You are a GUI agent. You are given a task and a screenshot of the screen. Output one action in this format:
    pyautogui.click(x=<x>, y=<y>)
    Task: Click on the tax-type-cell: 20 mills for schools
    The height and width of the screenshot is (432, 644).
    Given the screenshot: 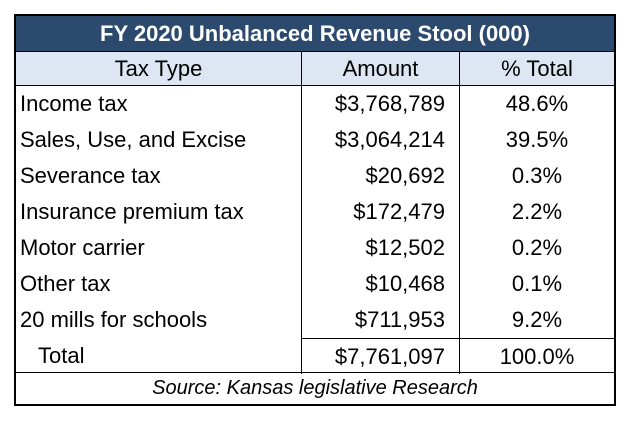 What is the action you would take?
    pyautogui.click(x=159, y=320)
    